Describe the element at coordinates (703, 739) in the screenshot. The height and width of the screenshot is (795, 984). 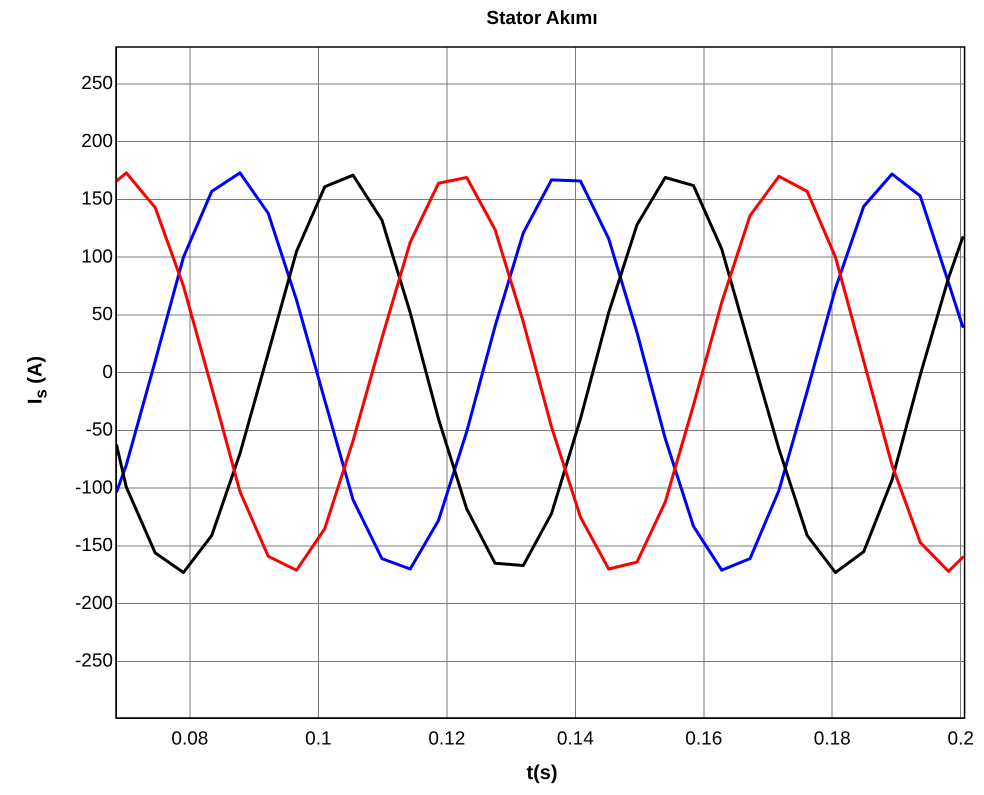
I see `x-tick-label: 0.16` at that location.